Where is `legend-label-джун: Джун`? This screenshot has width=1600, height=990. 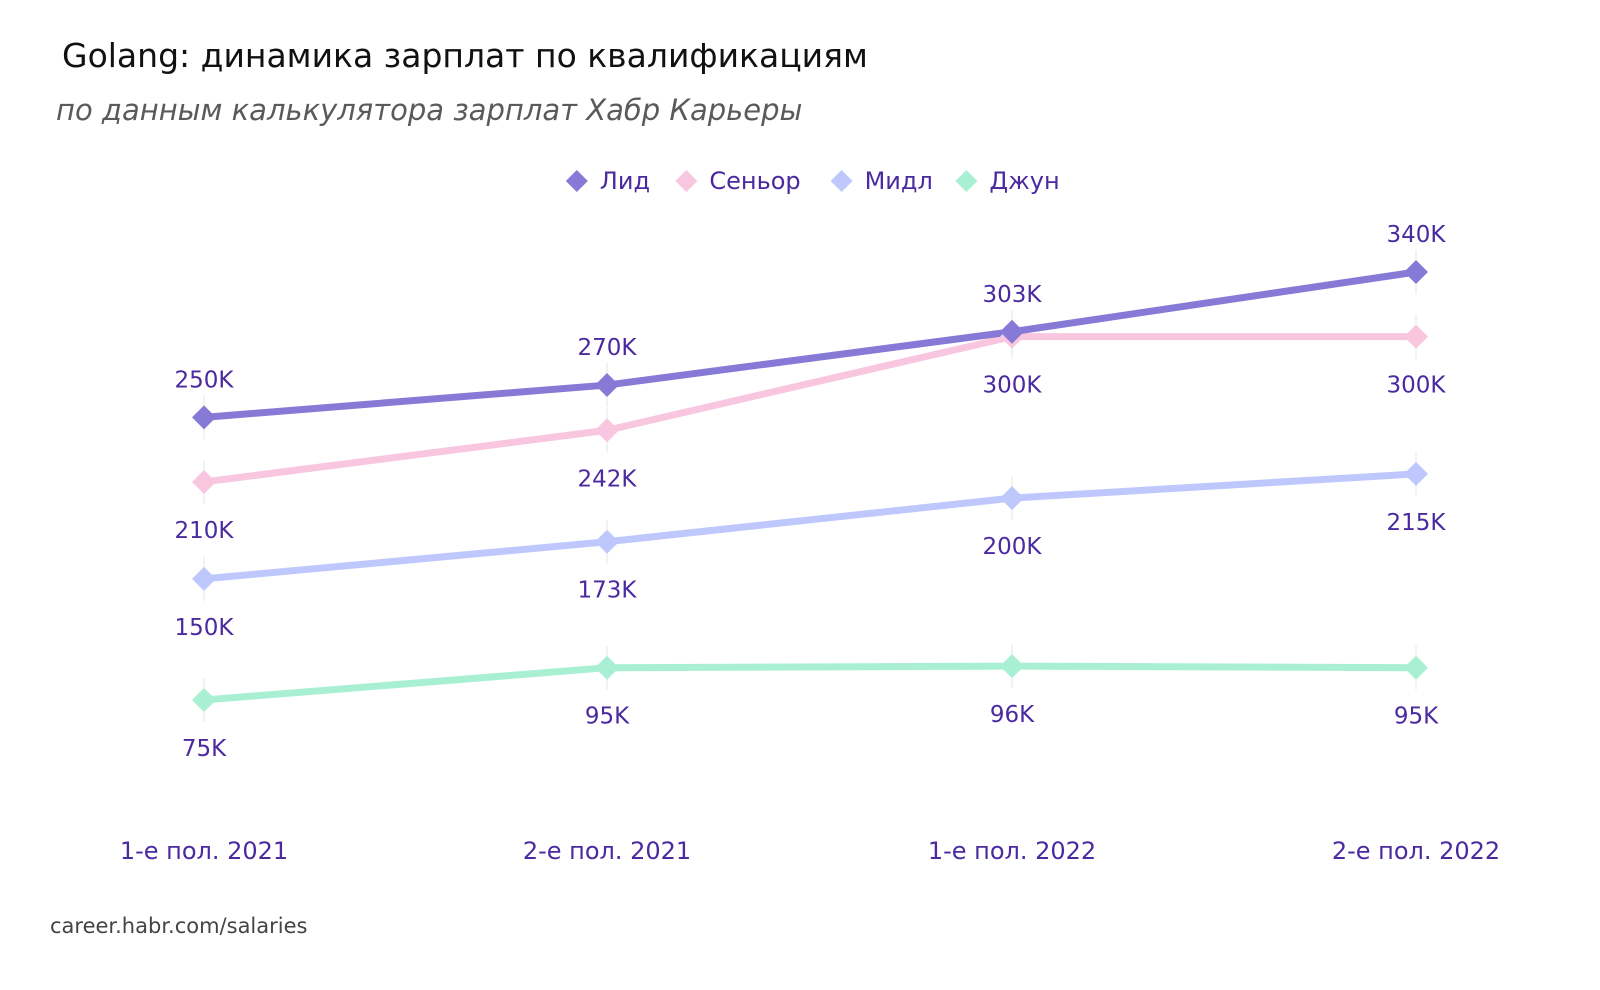
legend-label-джун: Джун is located at coordinates (1024, 181).